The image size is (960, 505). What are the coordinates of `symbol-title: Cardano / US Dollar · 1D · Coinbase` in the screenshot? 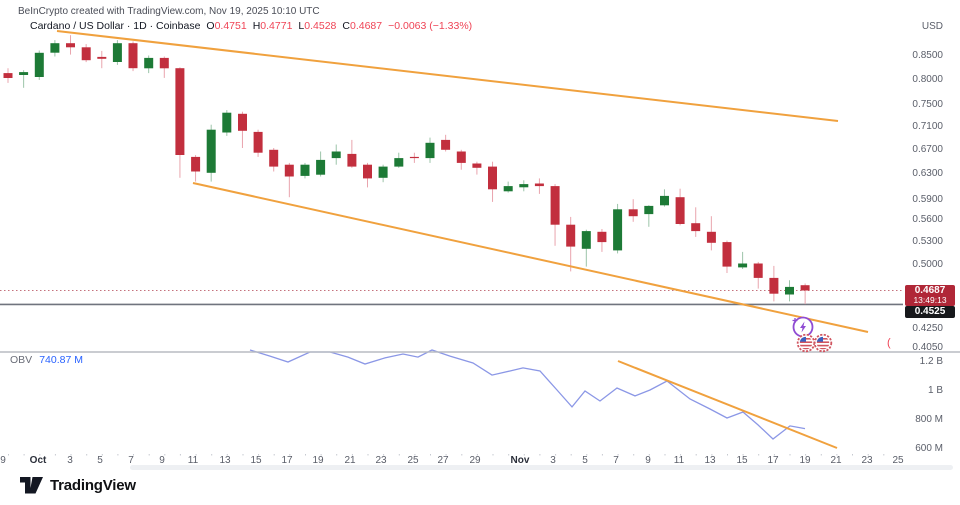 It's located at (115, 26).